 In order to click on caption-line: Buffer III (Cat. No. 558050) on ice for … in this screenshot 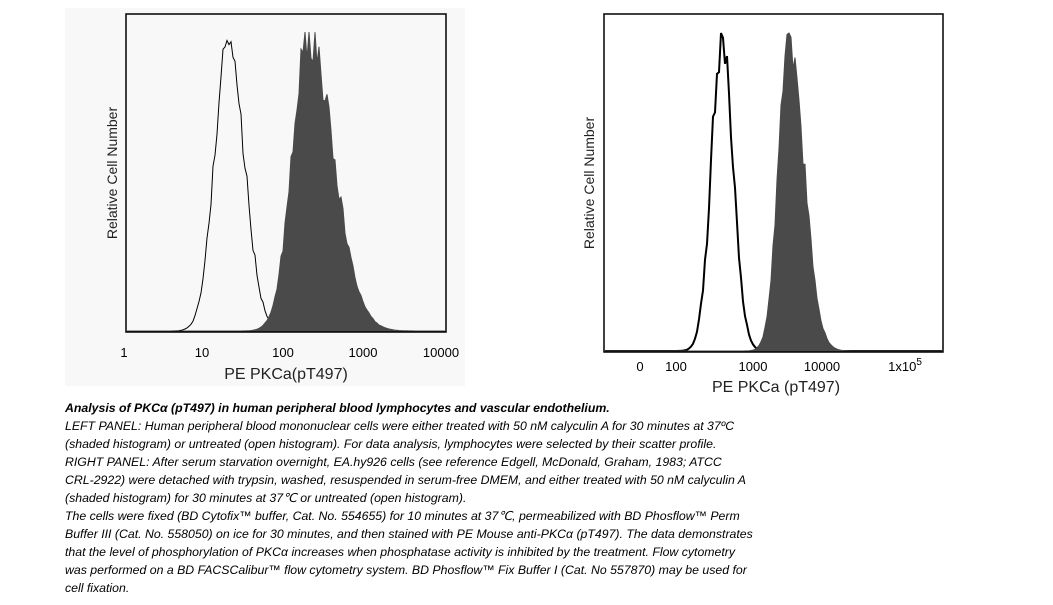, I will do `click(409, 534)`.